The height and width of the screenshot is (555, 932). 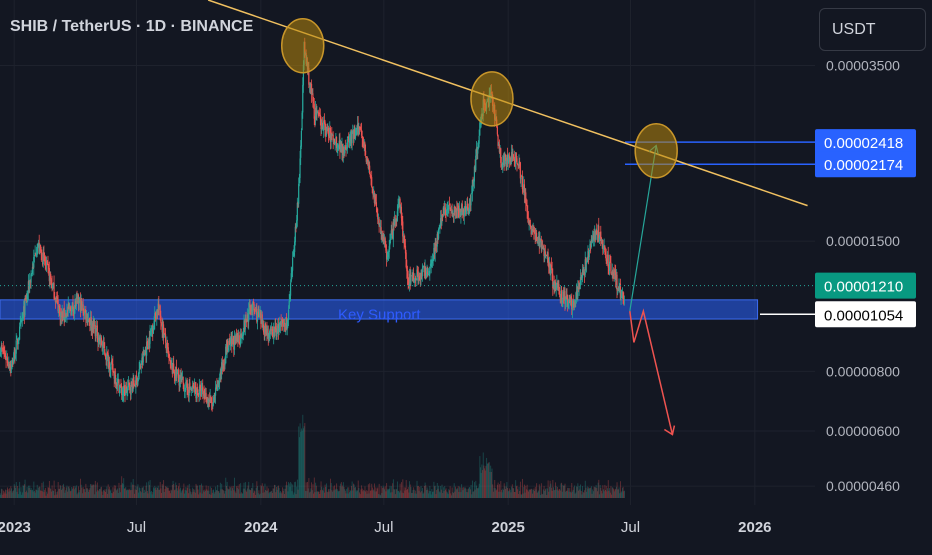 I want to click on price-badge: 0.00001210, so click(x=865, y=286).